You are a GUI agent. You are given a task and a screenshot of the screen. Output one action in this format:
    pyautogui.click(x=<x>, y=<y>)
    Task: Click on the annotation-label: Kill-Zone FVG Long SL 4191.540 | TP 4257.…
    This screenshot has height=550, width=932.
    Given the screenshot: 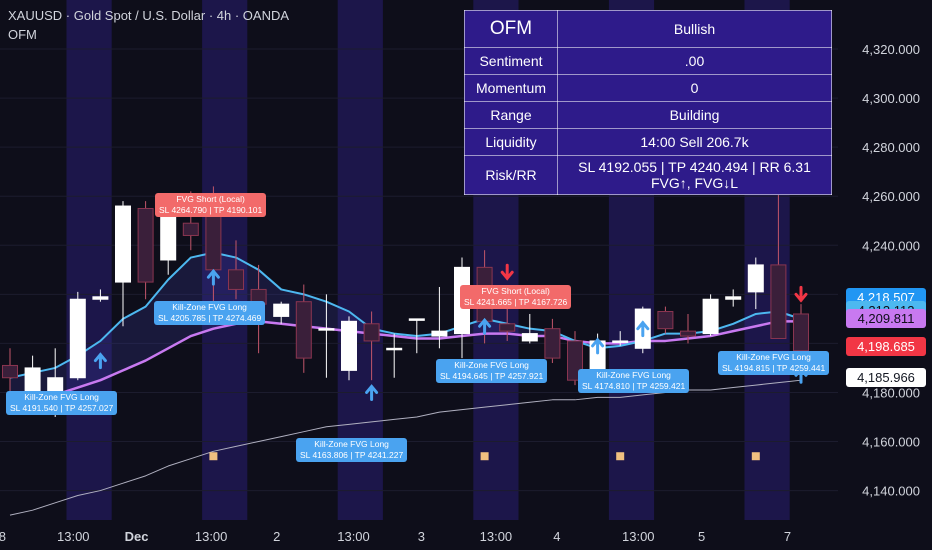 What is the action you would take?
    pyautogui.click(x=62, y=403)
    